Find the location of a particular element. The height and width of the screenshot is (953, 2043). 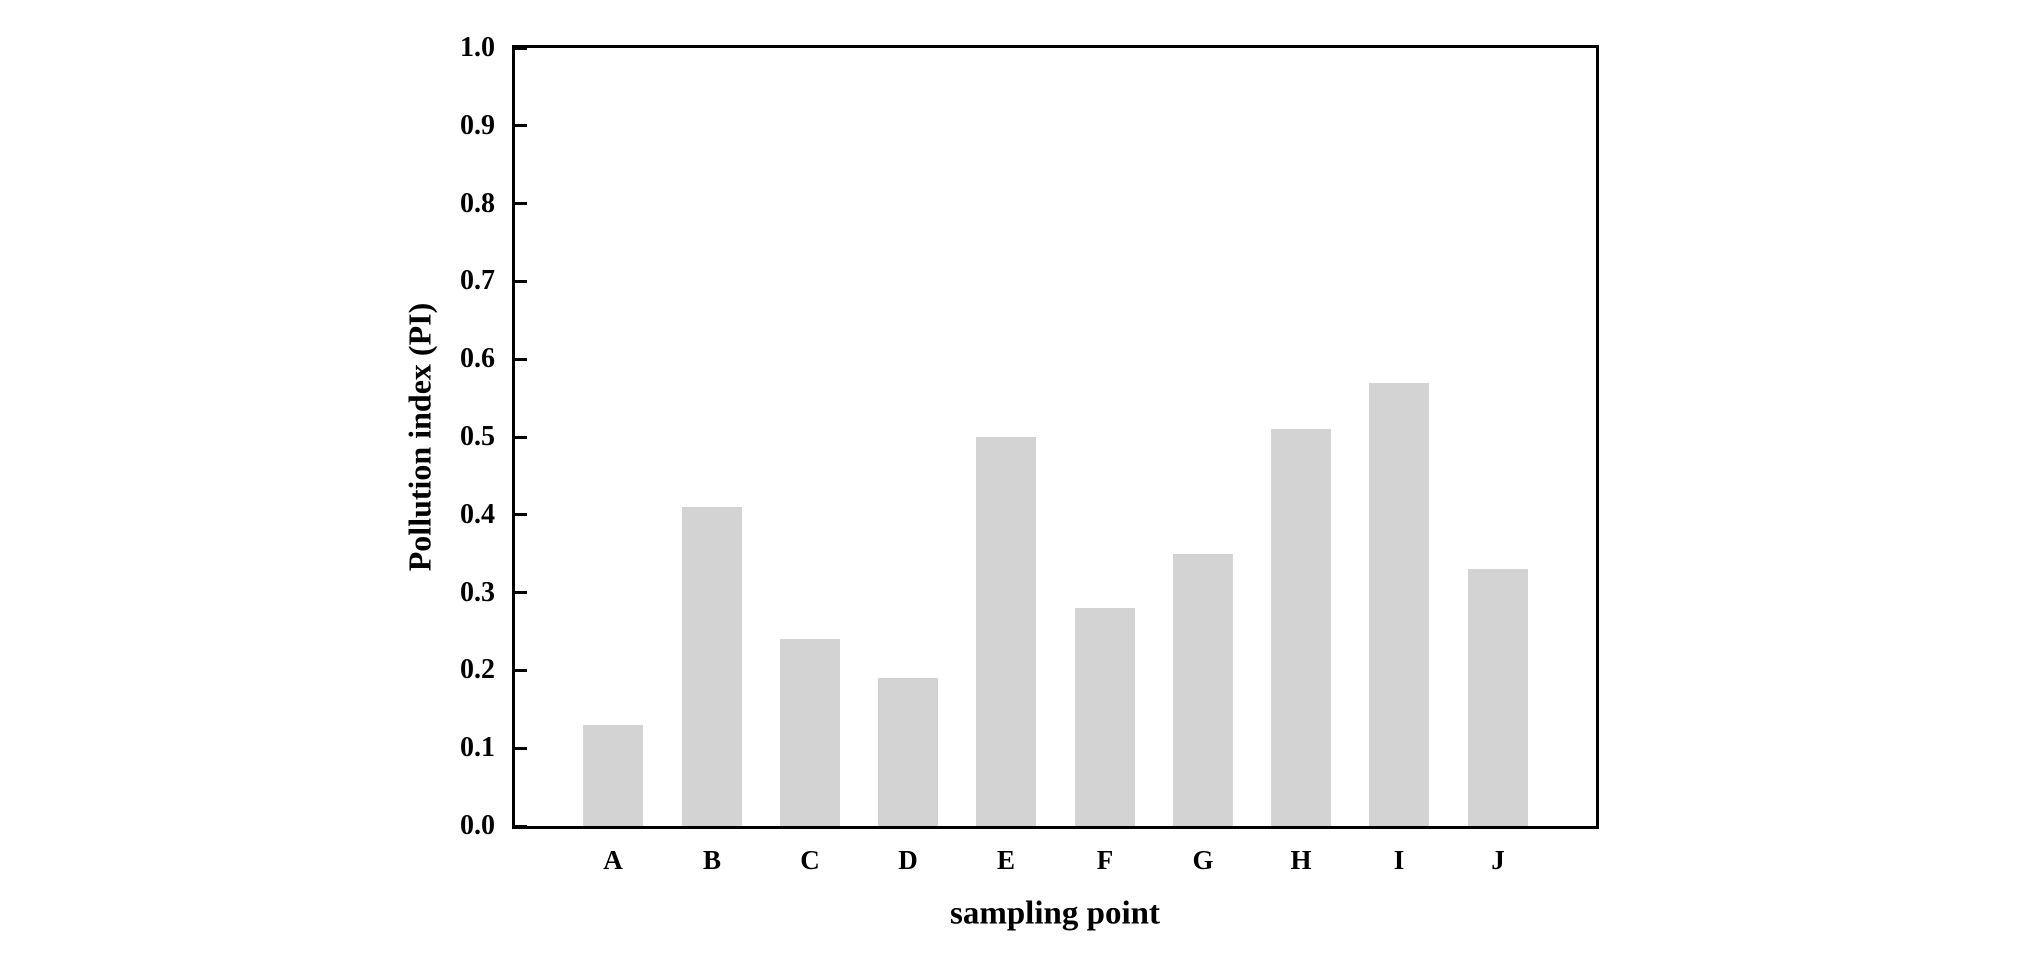

y-tick-label-1.0: 1.0 is located at coordinates (477, 47).